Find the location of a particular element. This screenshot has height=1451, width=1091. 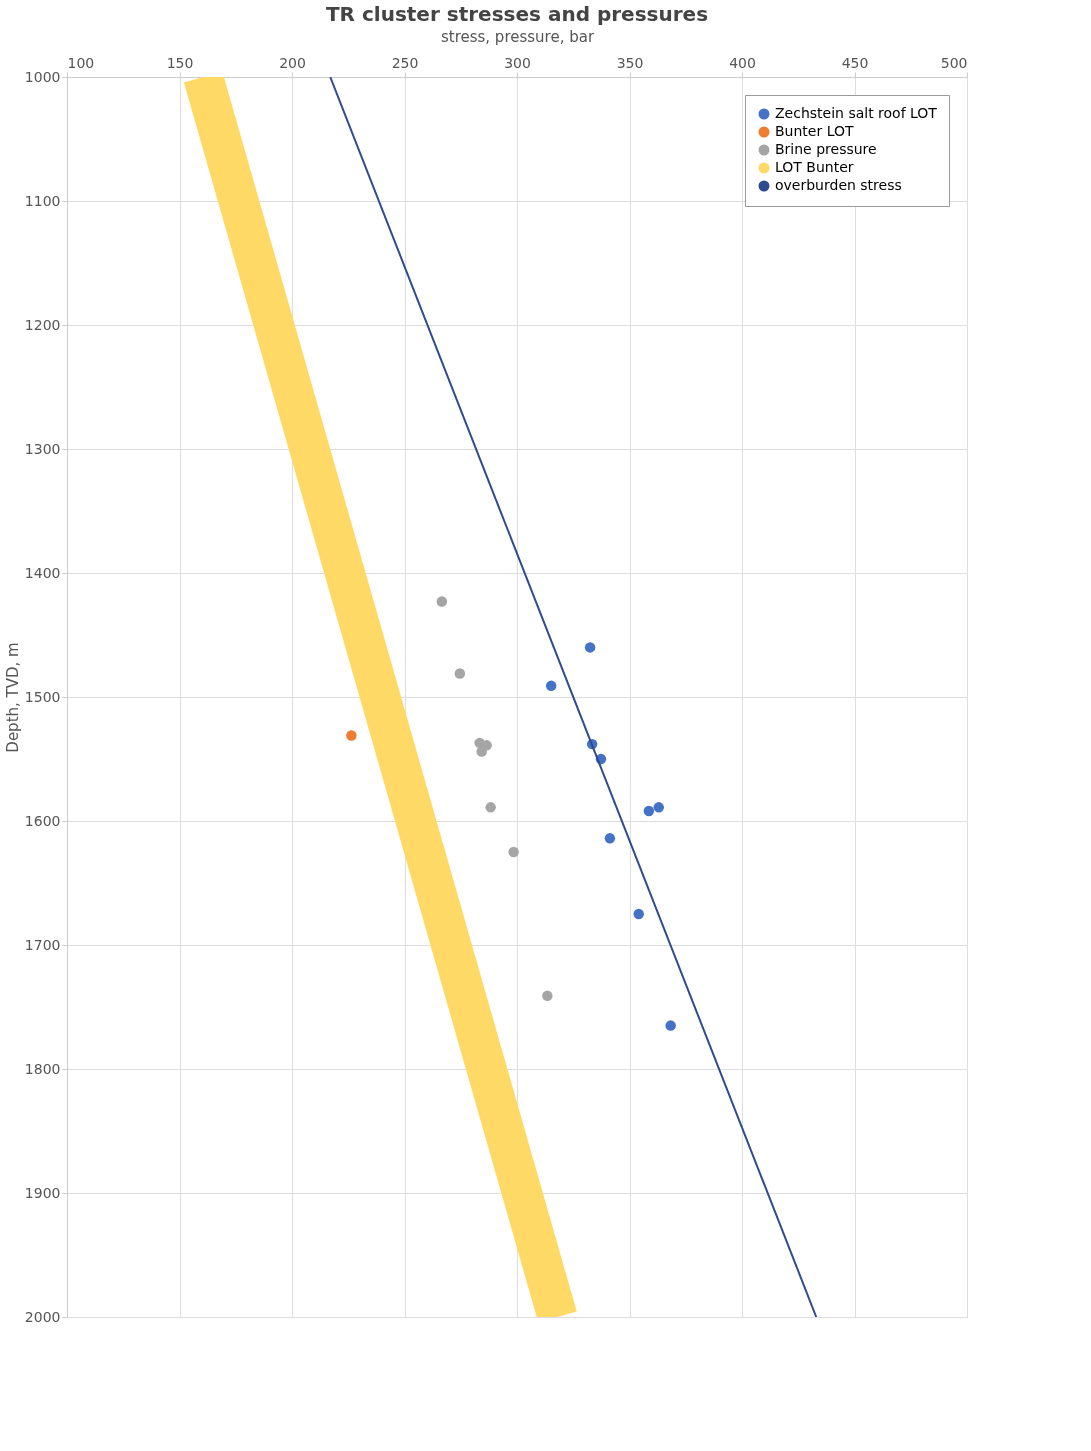

x-tick-label: 250 is located at coordinates (405, 62).